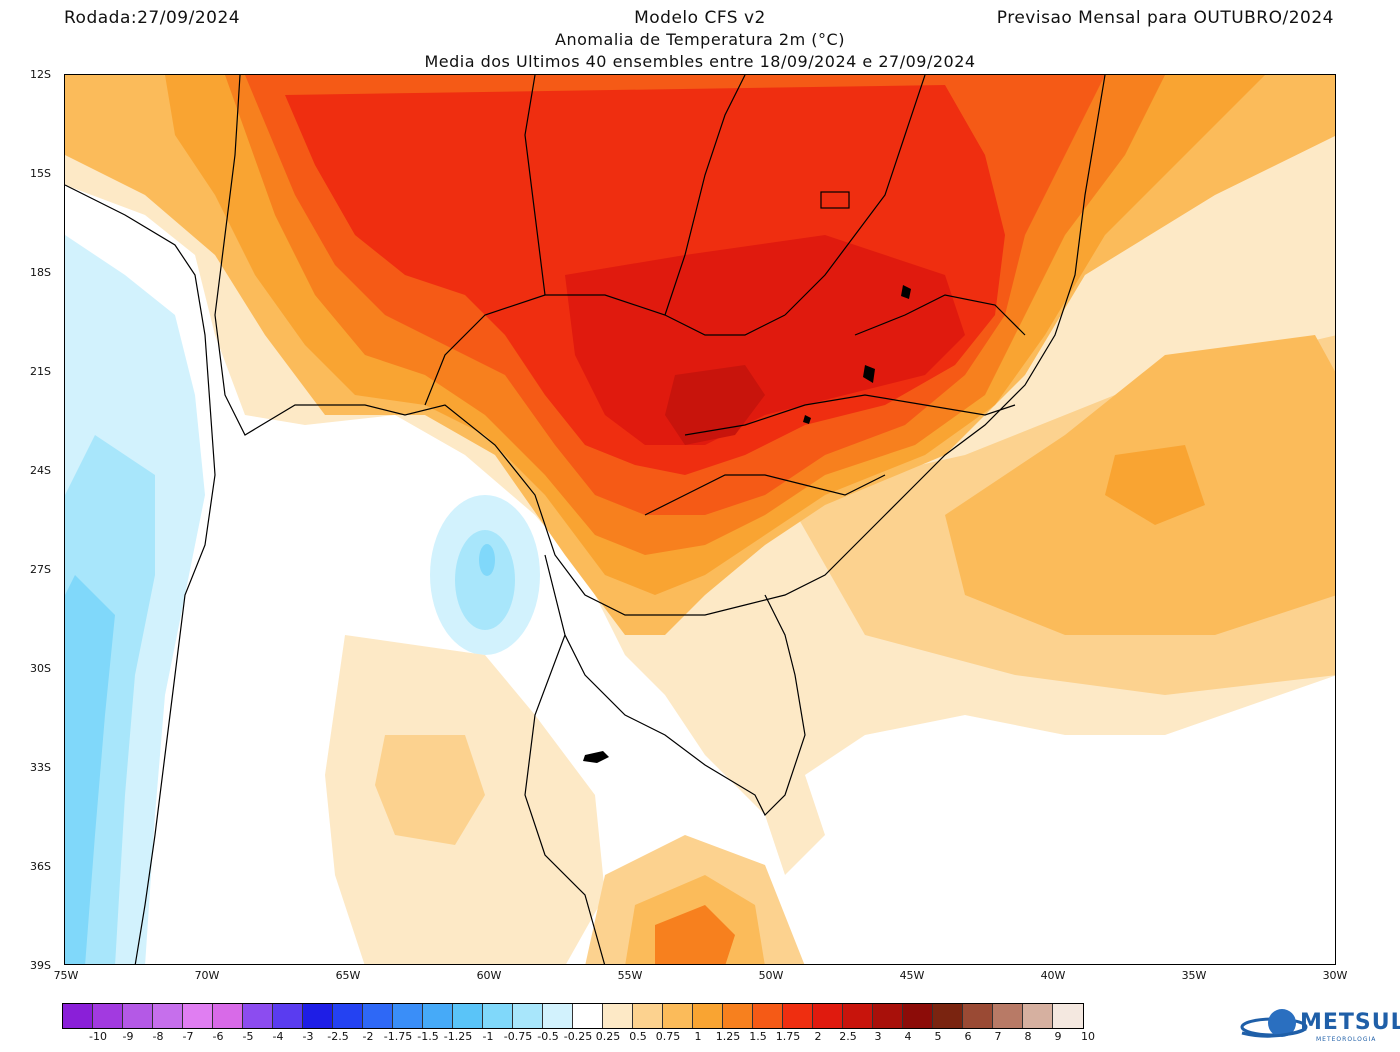  Describe the element at coordinates (1058, 1036) in the screenshot. I see `legend-tick-label: 9` at that location.